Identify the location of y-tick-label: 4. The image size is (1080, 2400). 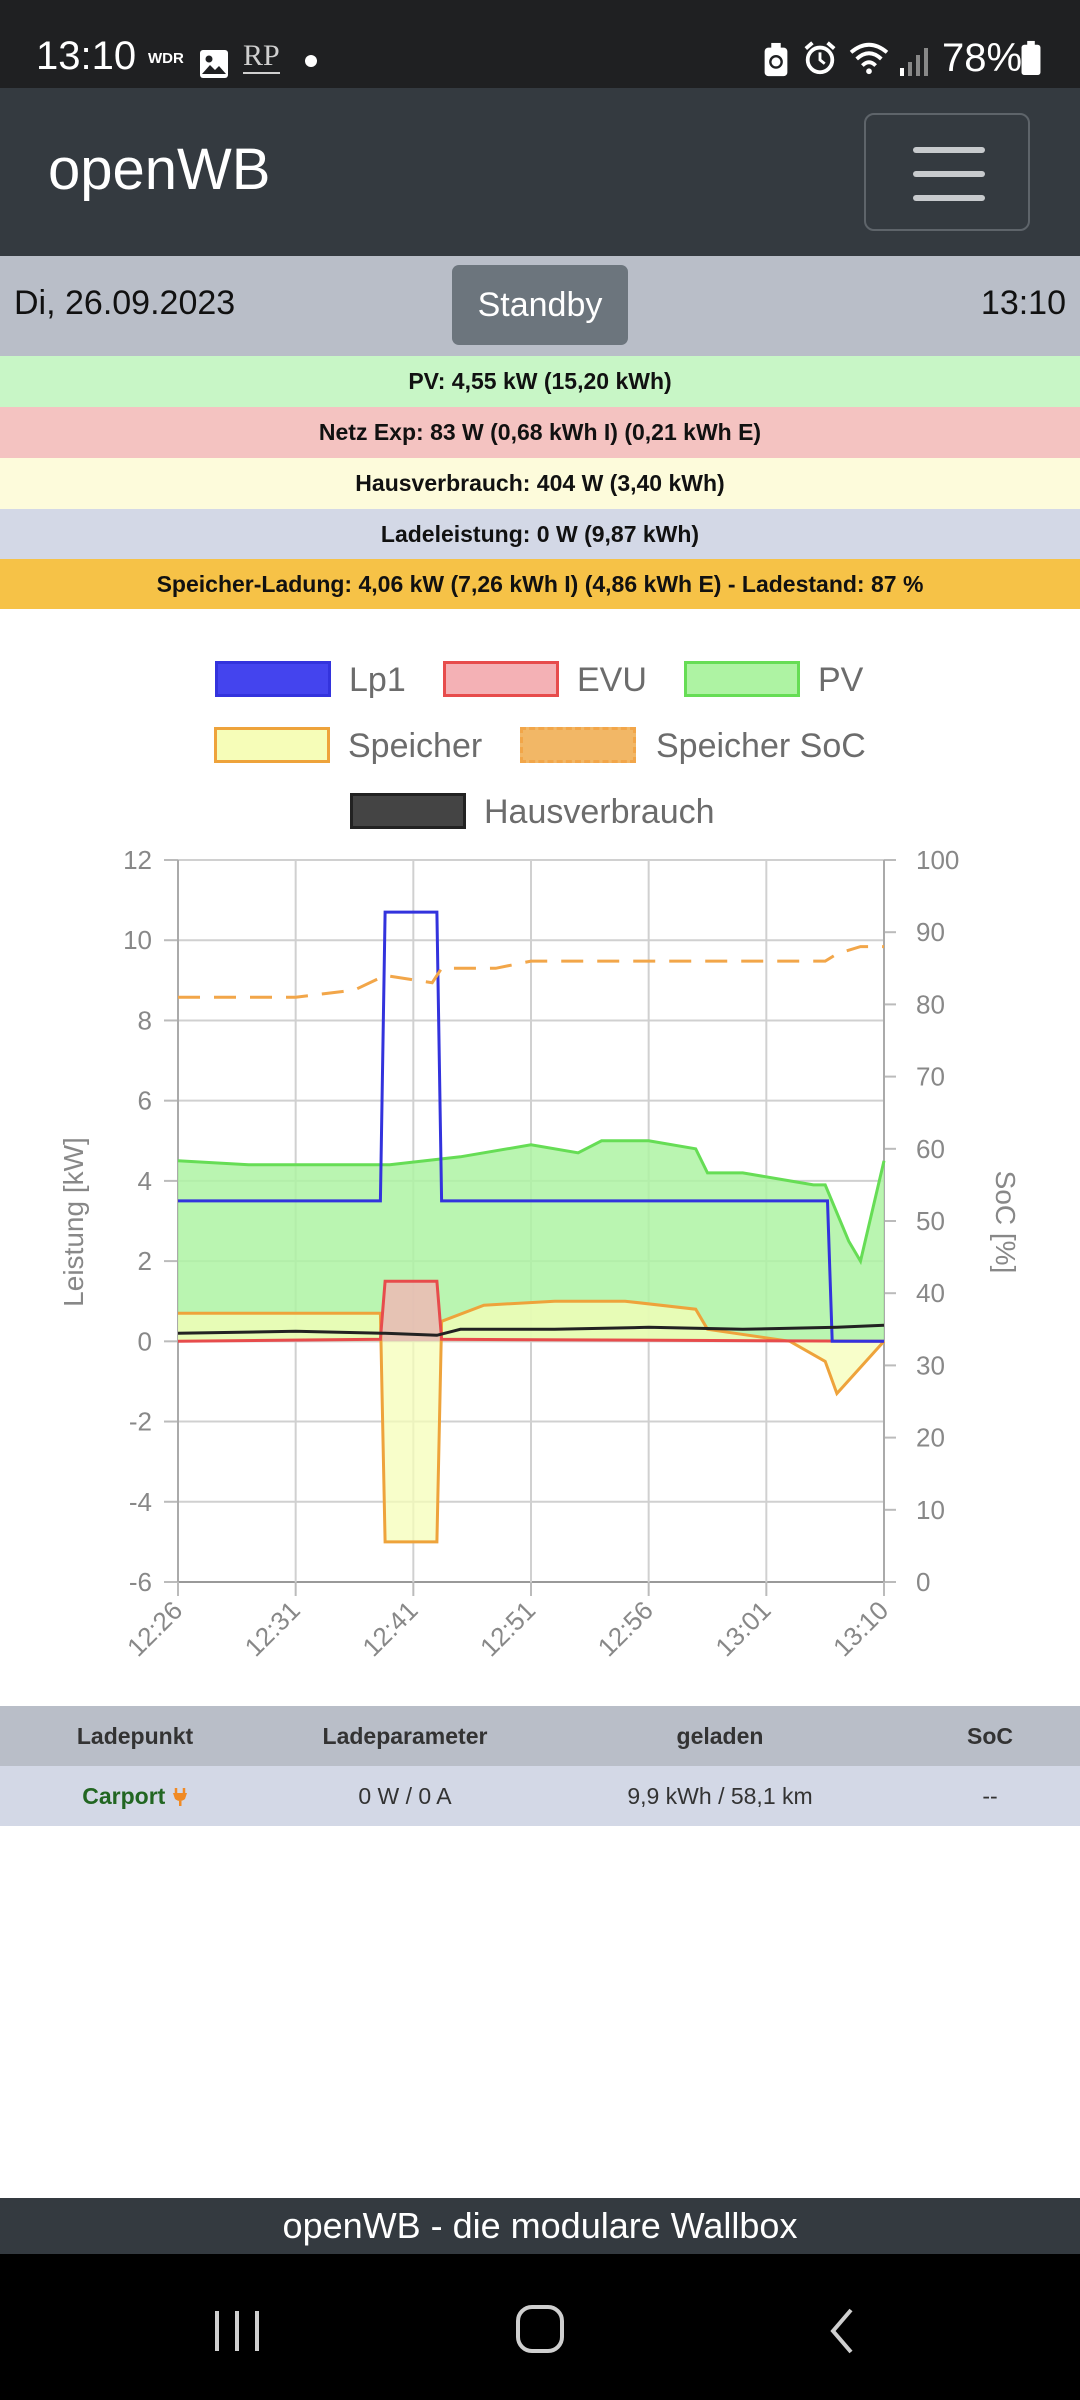
(145, 1181).